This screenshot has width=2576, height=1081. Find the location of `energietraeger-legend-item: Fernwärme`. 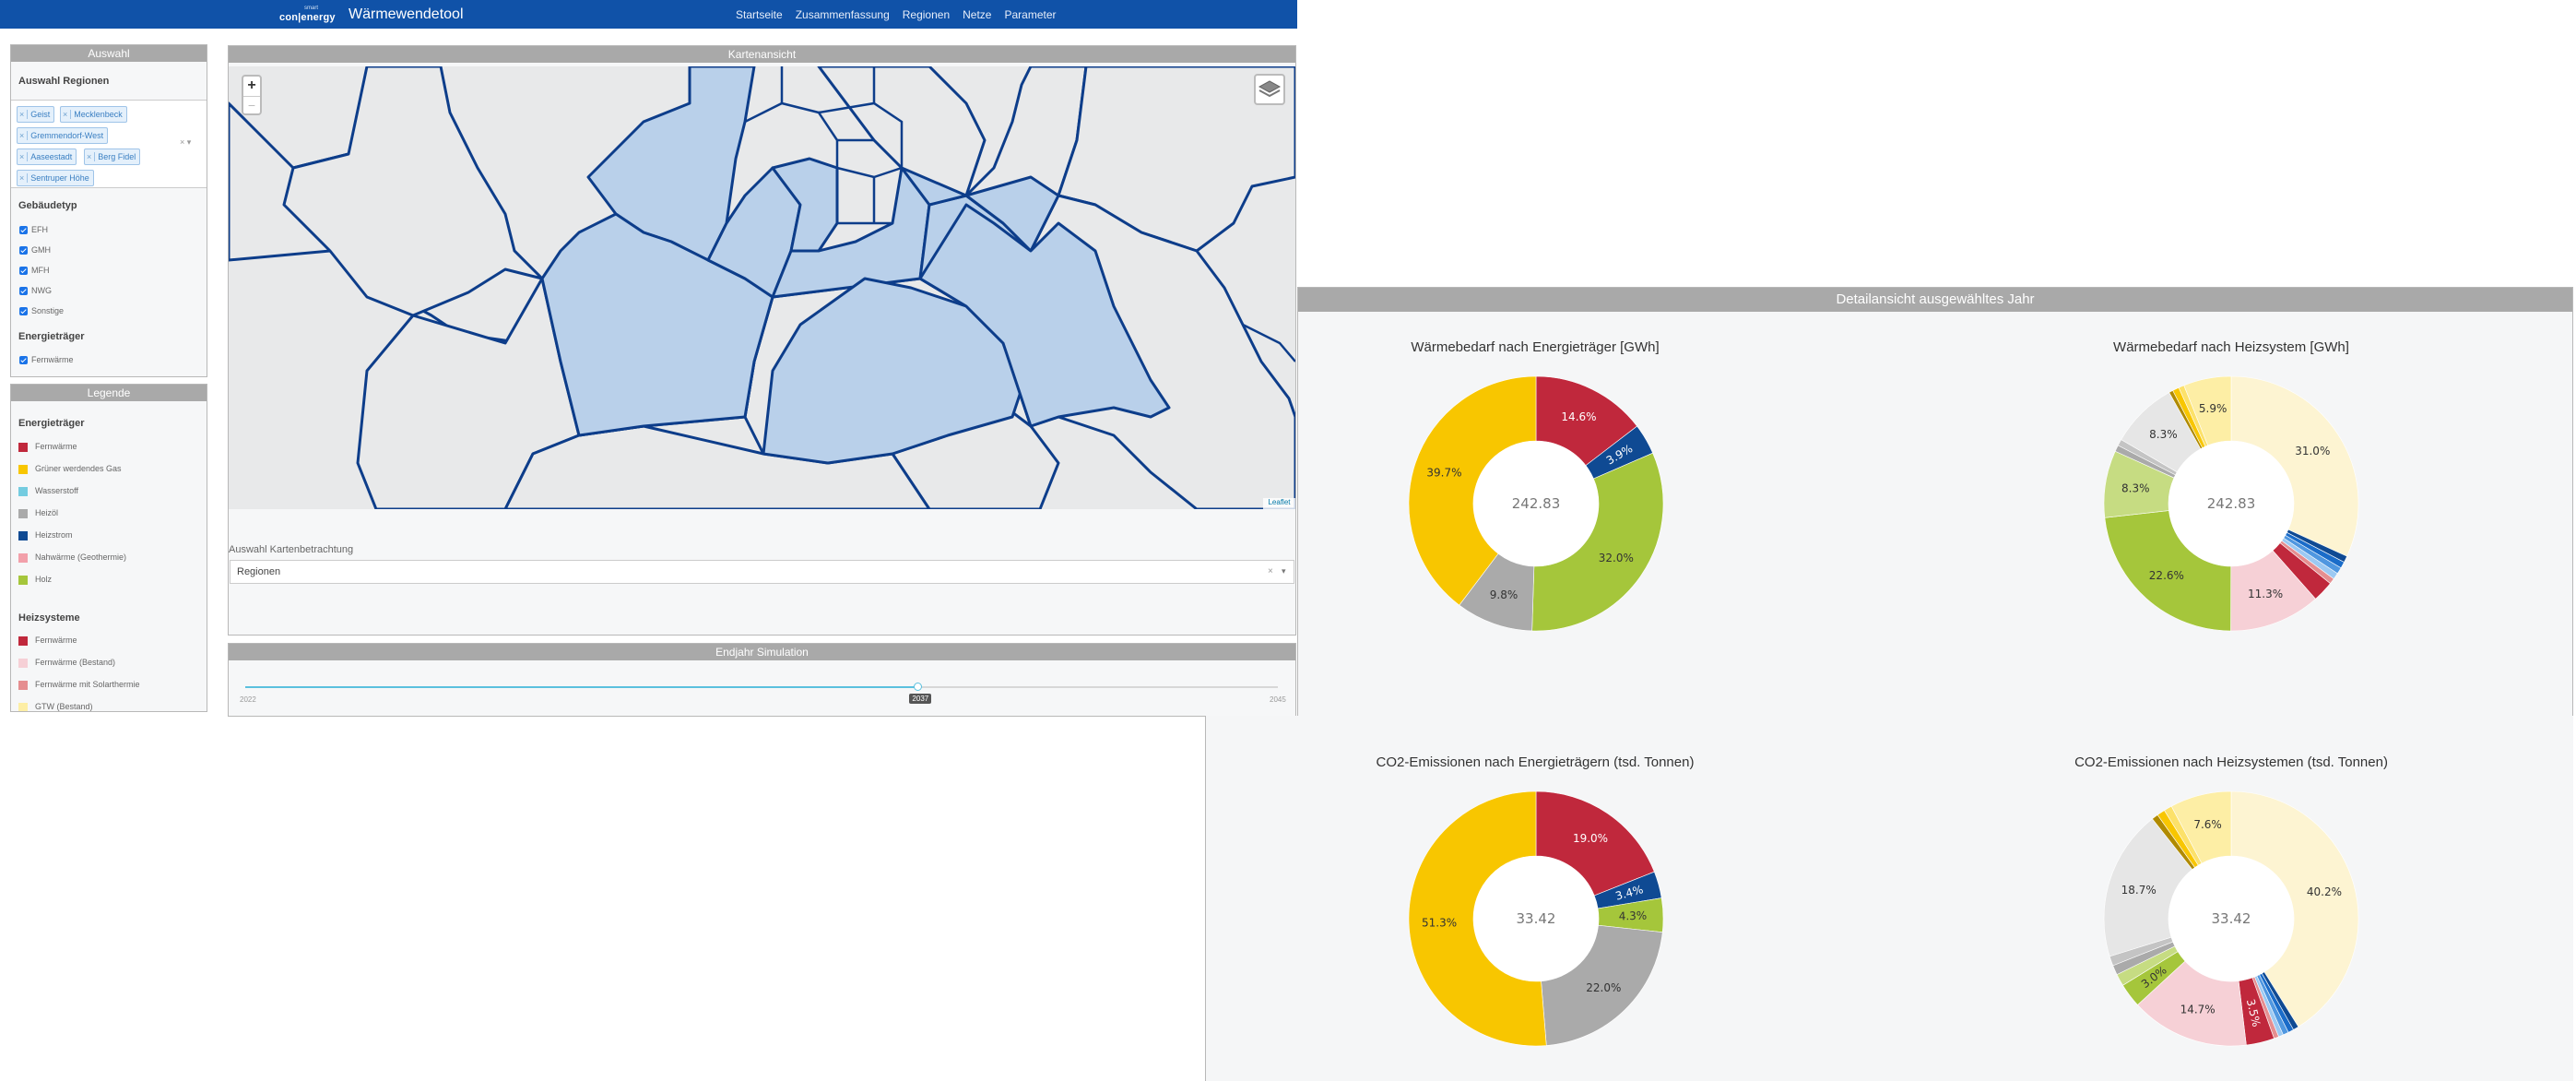

energietraeger-legend-item: Fernwärme is located at coordinates (47, 447).